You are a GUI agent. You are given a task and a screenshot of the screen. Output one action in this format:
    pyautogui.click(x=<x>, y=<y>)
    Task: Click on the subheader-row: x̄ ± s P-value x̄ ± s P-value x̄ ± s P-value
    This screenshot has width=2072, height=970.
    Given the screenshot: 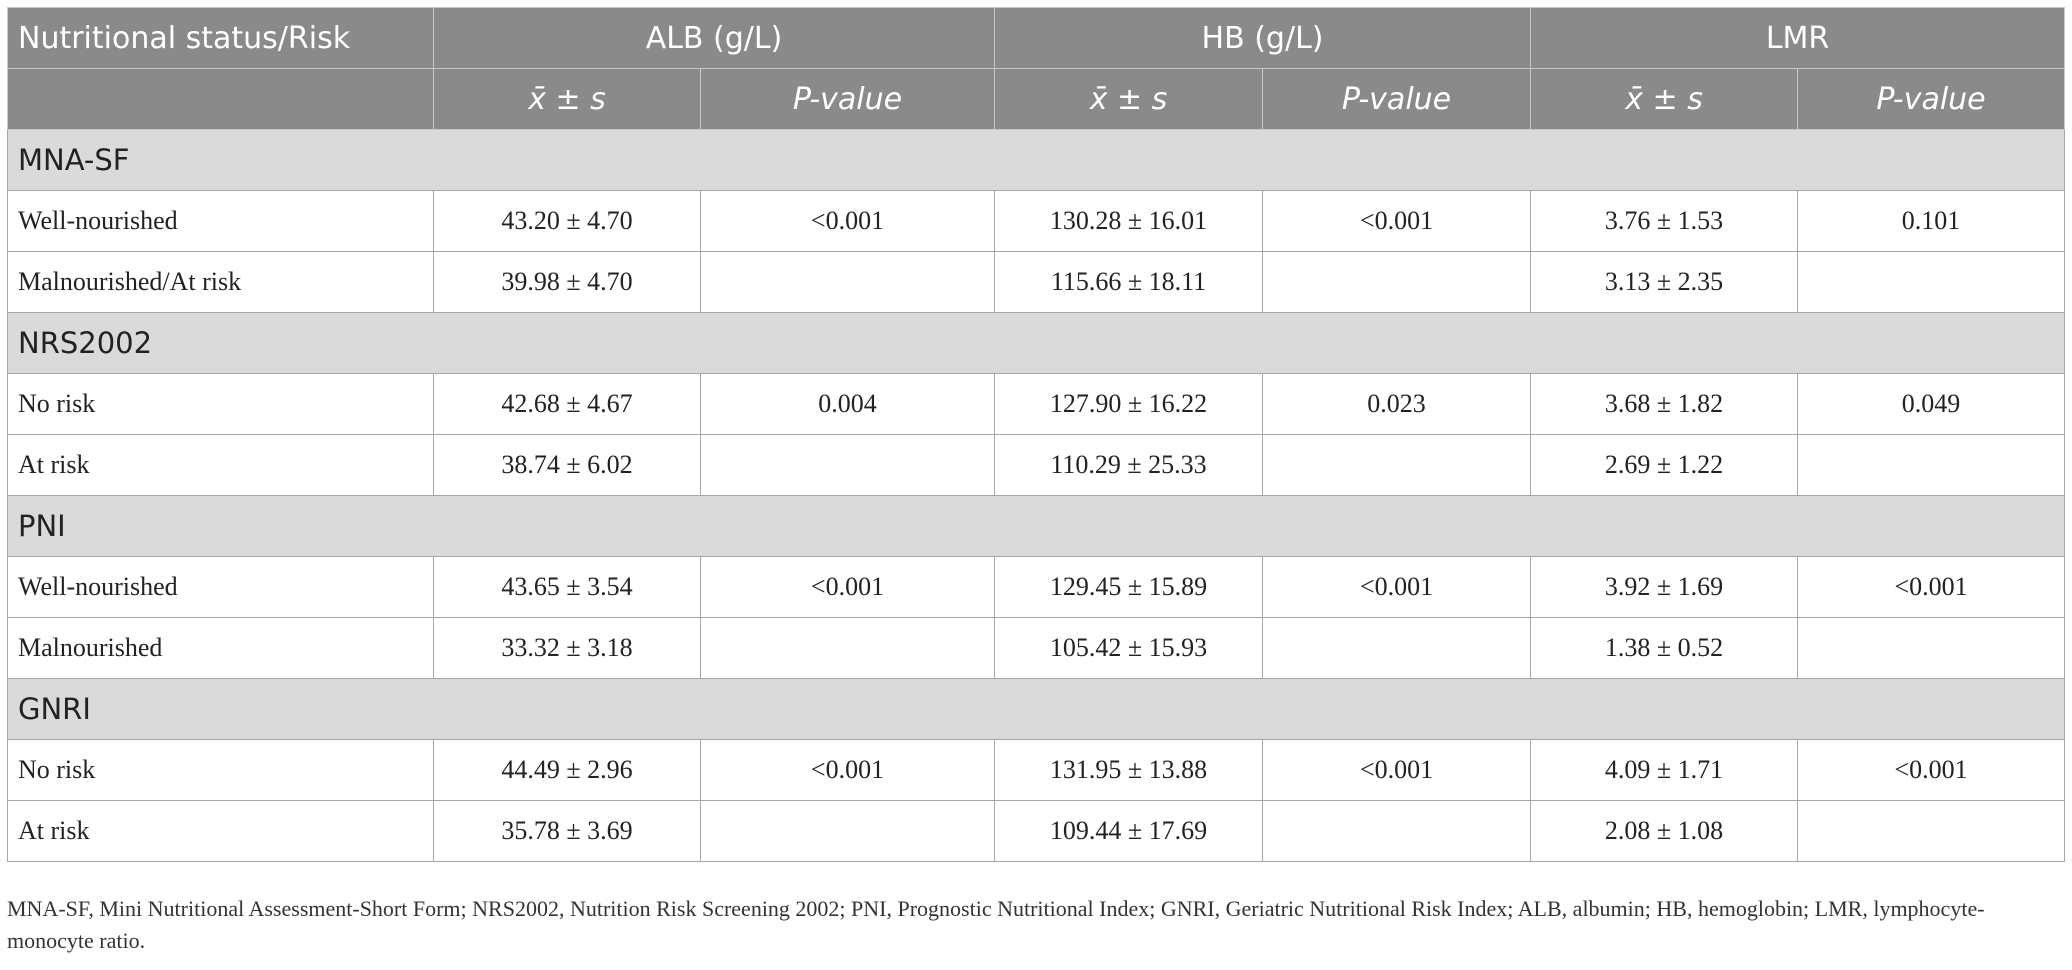 What is the action you would take?
    pyautogui.click(x=1036, y=99)
    